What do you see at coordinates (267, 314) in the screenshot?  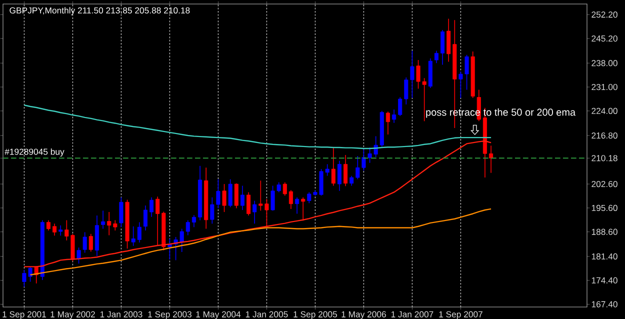 I see `x-tick-label: 1 Jan 2005` at bounding box center [267, 314].